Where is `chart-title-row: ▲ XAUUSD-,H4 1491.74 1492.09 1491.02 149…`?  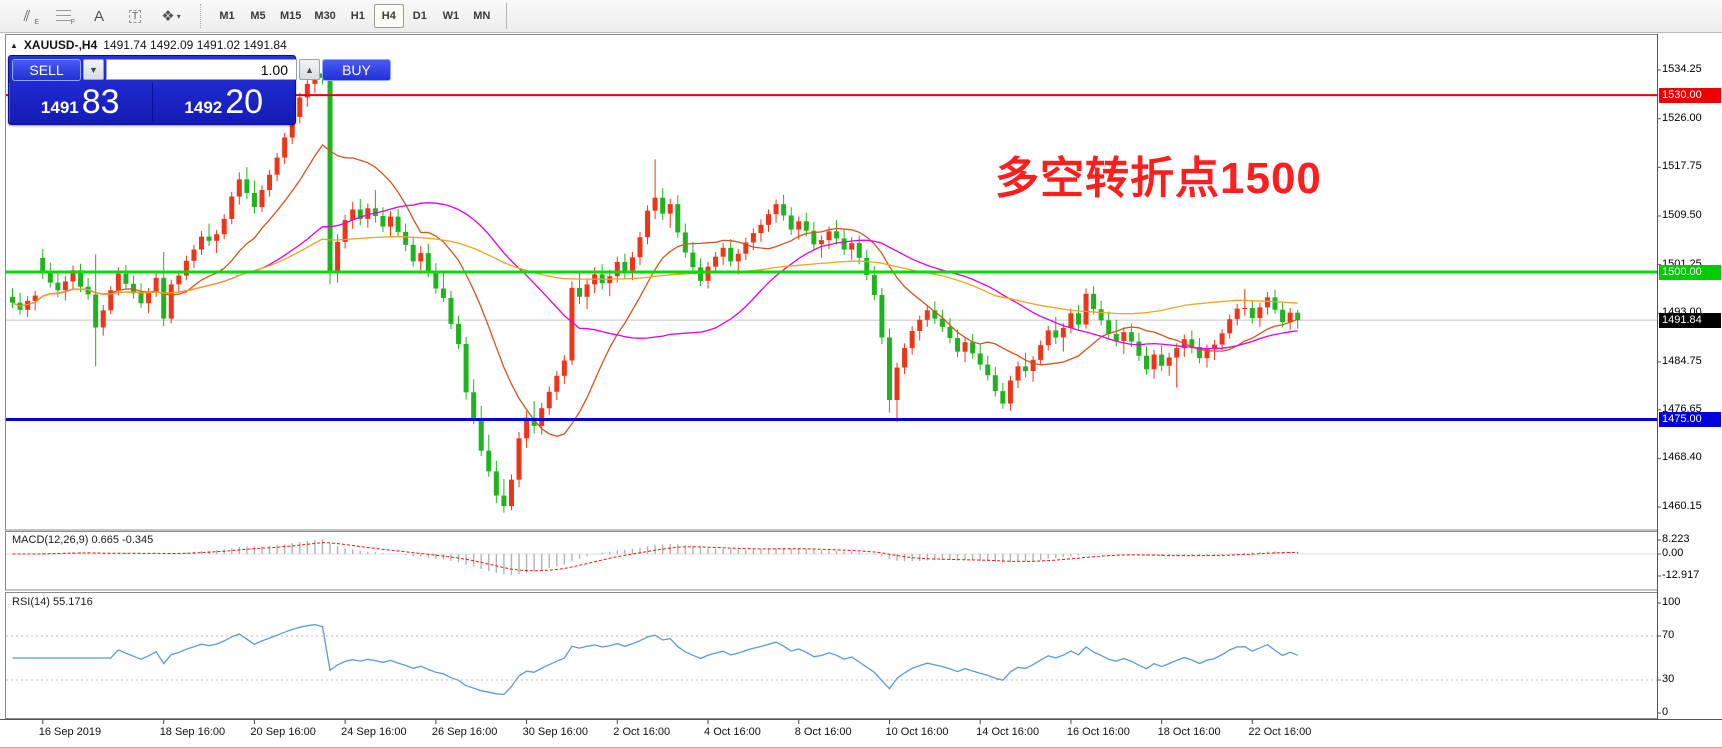 chart-title-row: ▲ XAUUSD-,H4 1491.74 1492.09 1491.02 149… is located at coordinates (148, 45).